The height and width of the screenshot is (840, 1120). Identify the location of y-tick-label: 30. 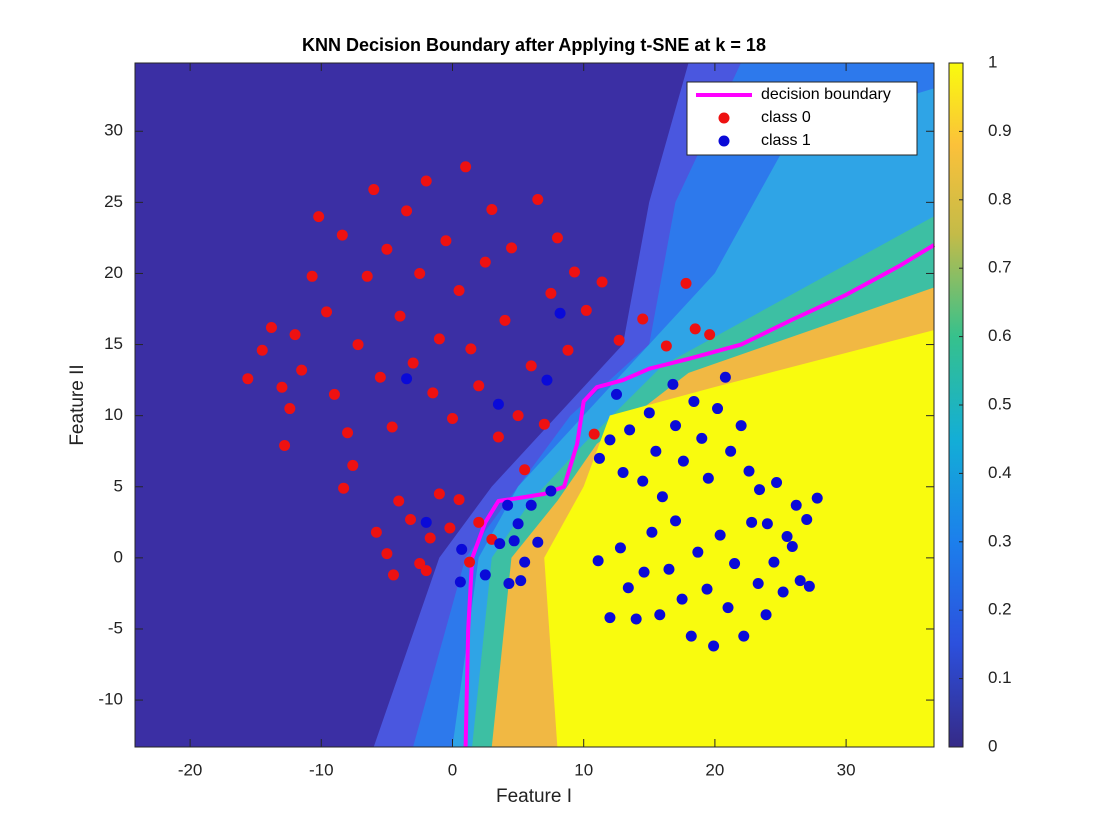
(113, 130).